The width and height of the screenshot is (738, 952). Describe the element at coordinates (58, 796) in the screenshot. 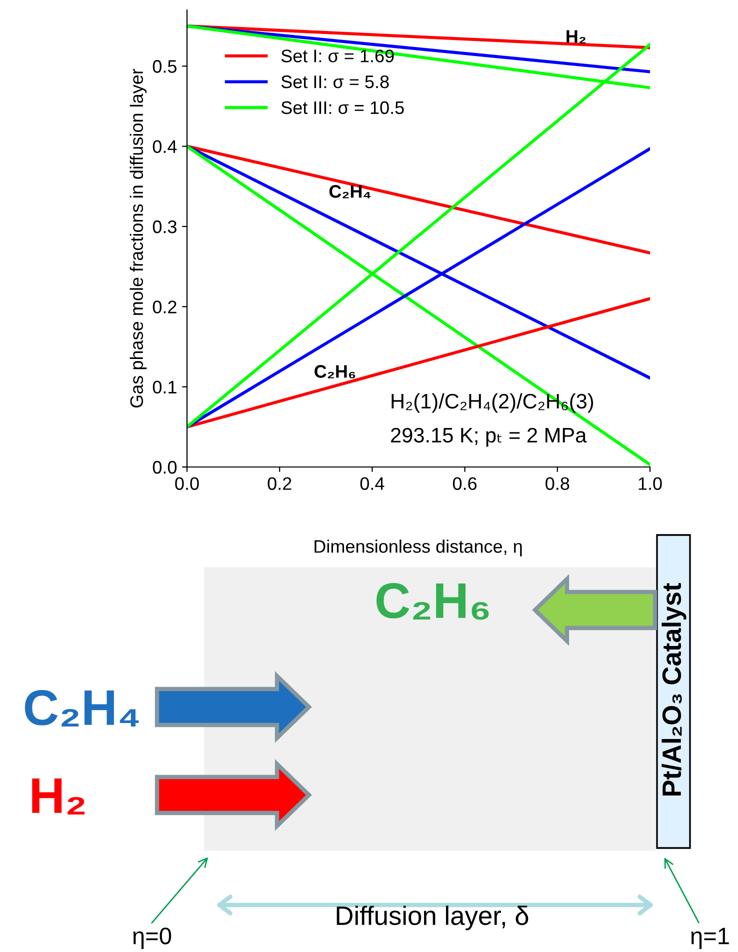

I see `text: H₂` at that location.